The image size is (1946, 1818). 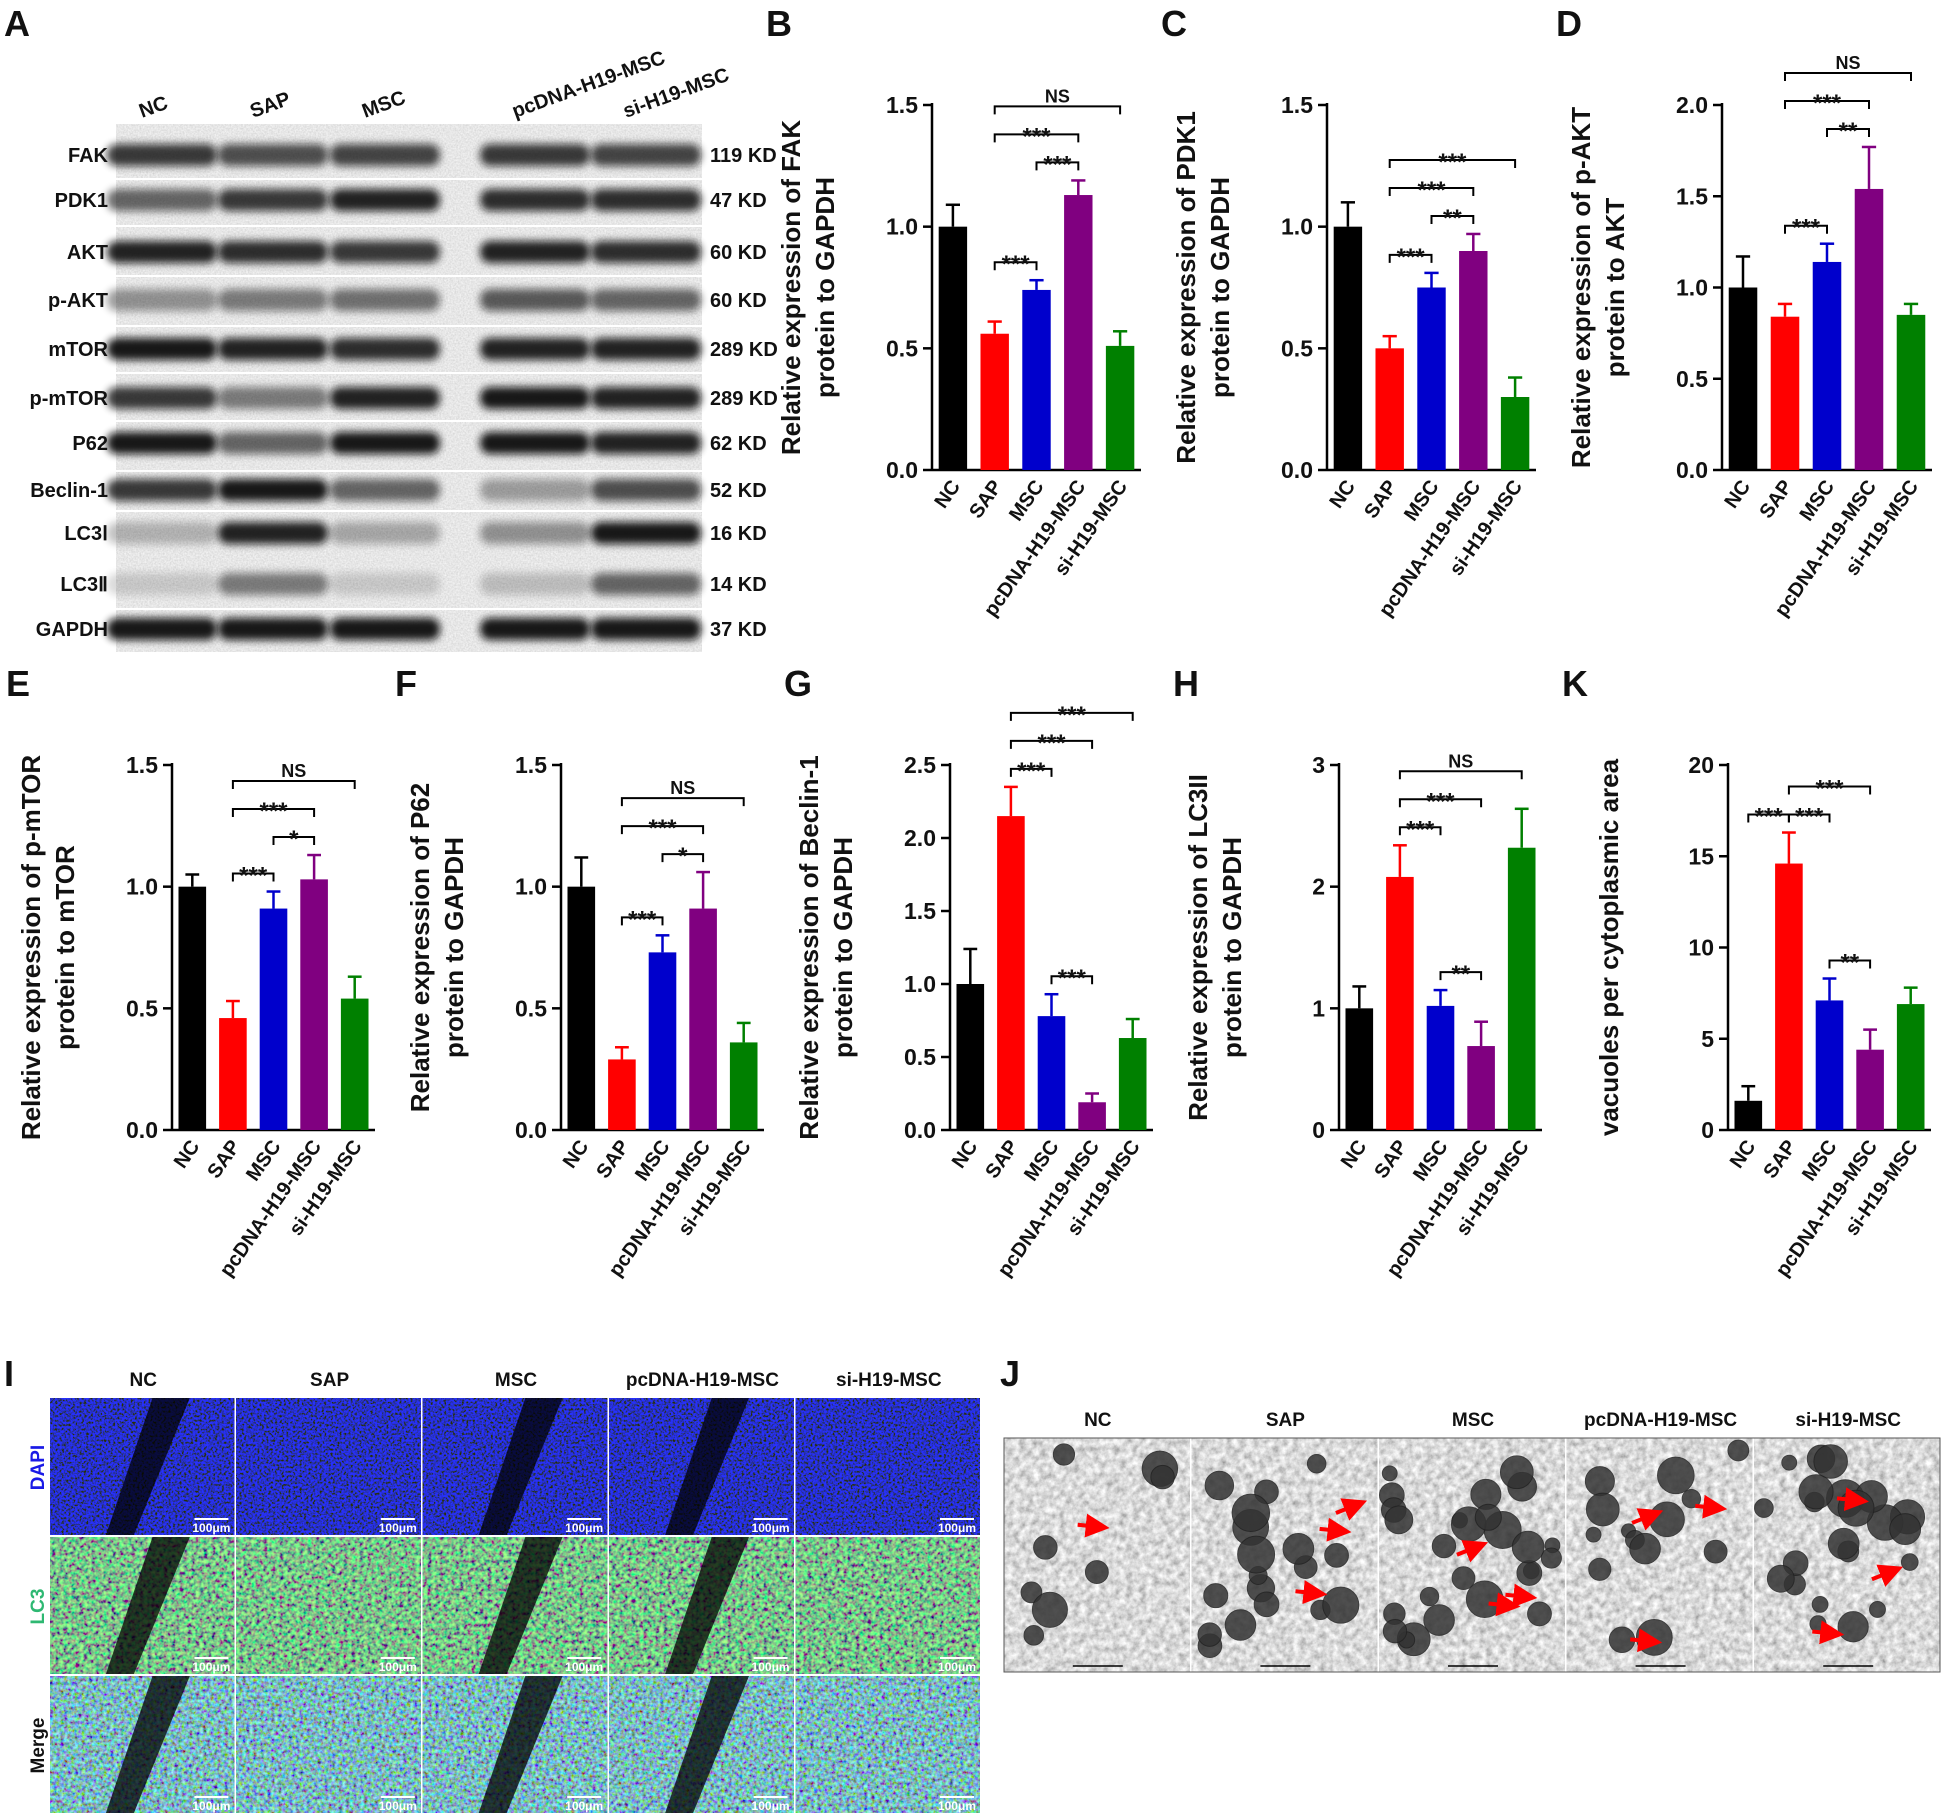 What do you see at coordinates (1010, 1373) in the screenshot?
I see `panel-label: J` at bounding box center [1010, 1373].